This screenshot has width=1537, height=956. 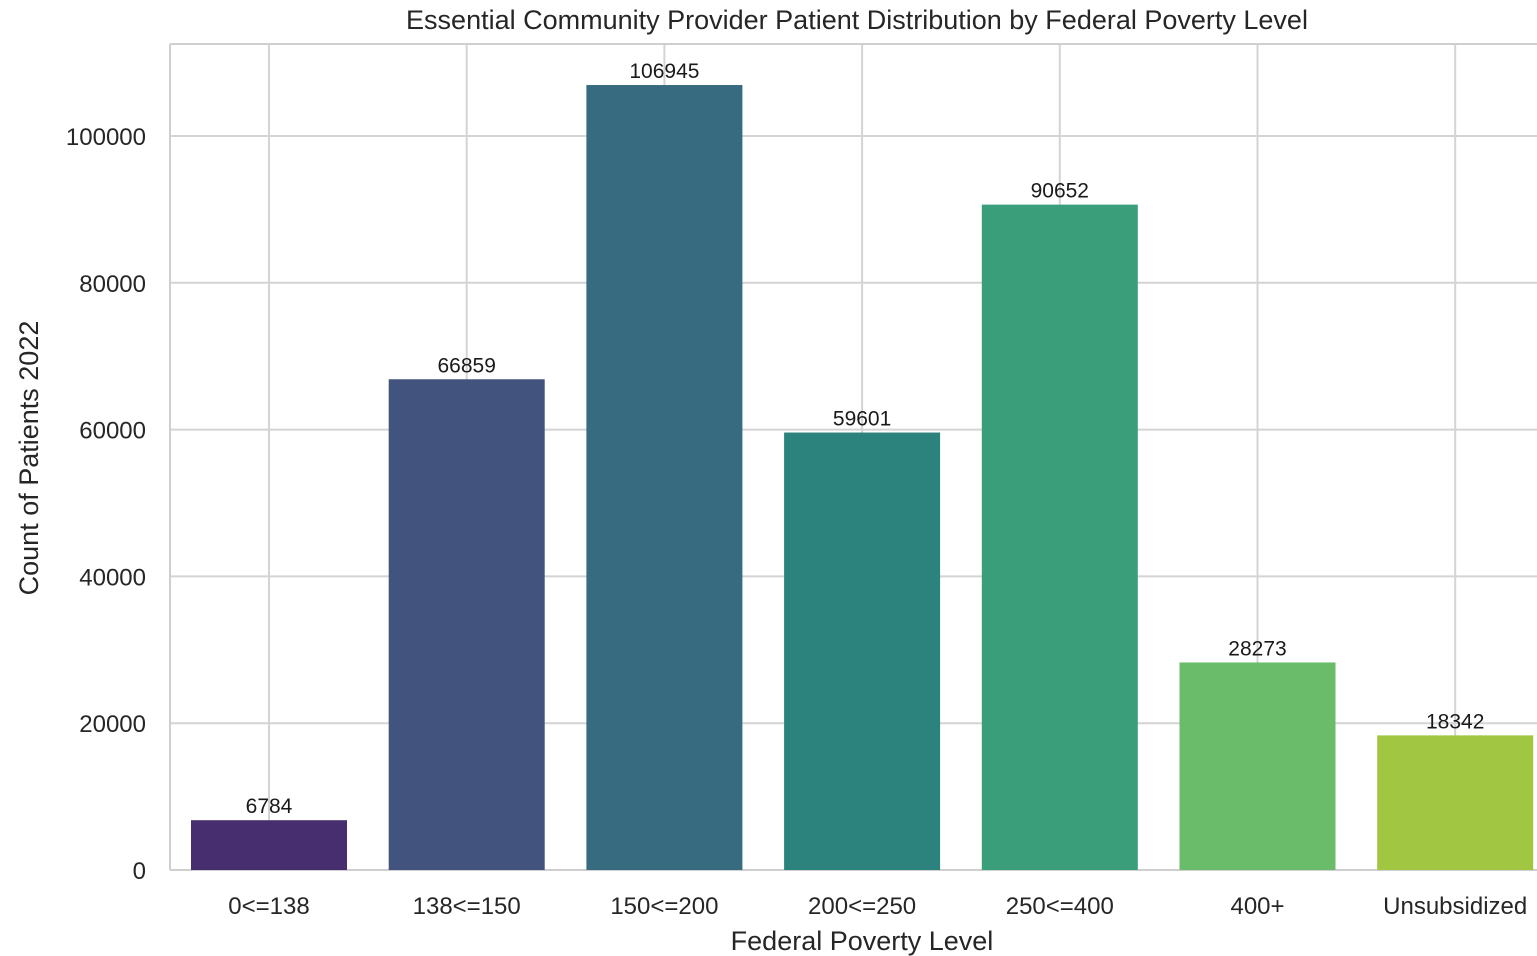 I want to click on y-tick-label: 100000, so click(x=106, y=137).